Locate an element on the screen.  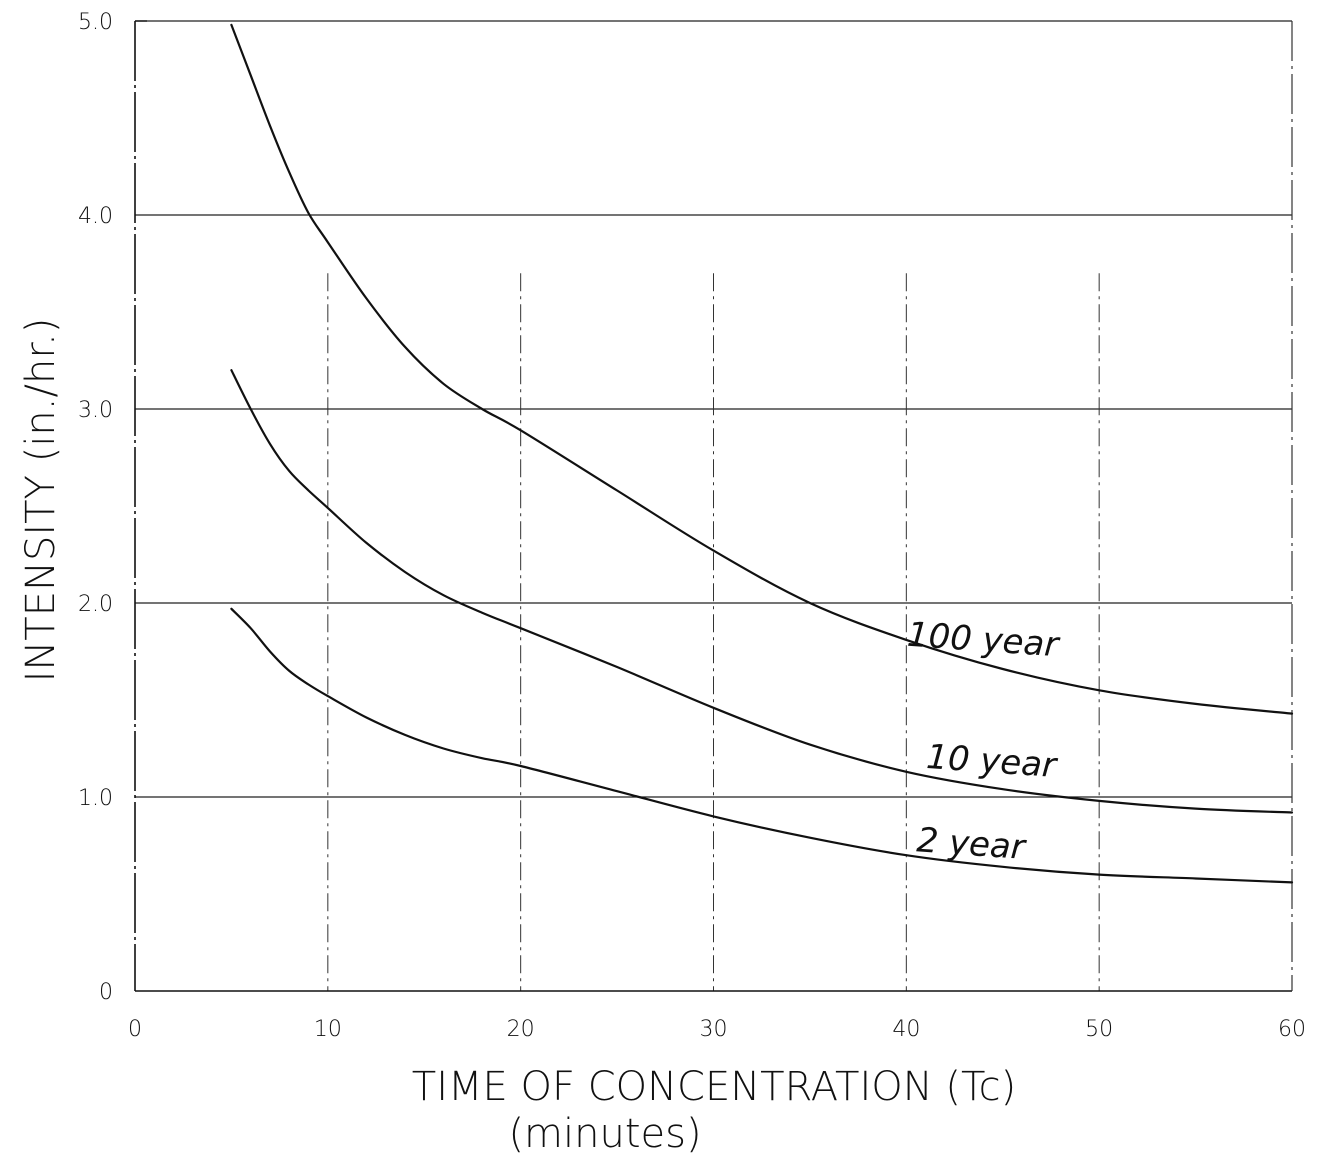
x-tick-label: 20 is located at coordinates (521, 1029).